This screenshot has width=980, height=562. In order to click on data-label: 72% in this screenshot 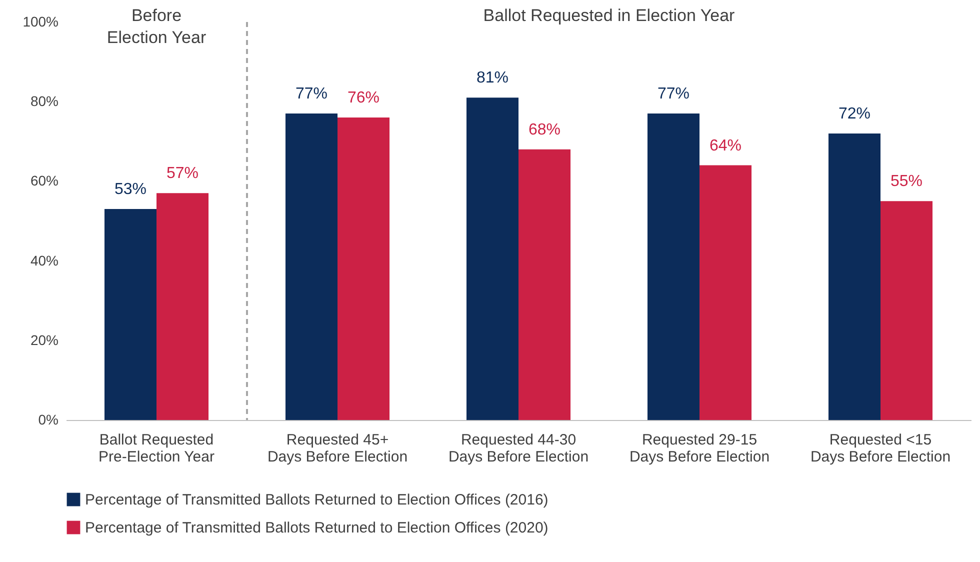, I will do `click(854, 113)`.